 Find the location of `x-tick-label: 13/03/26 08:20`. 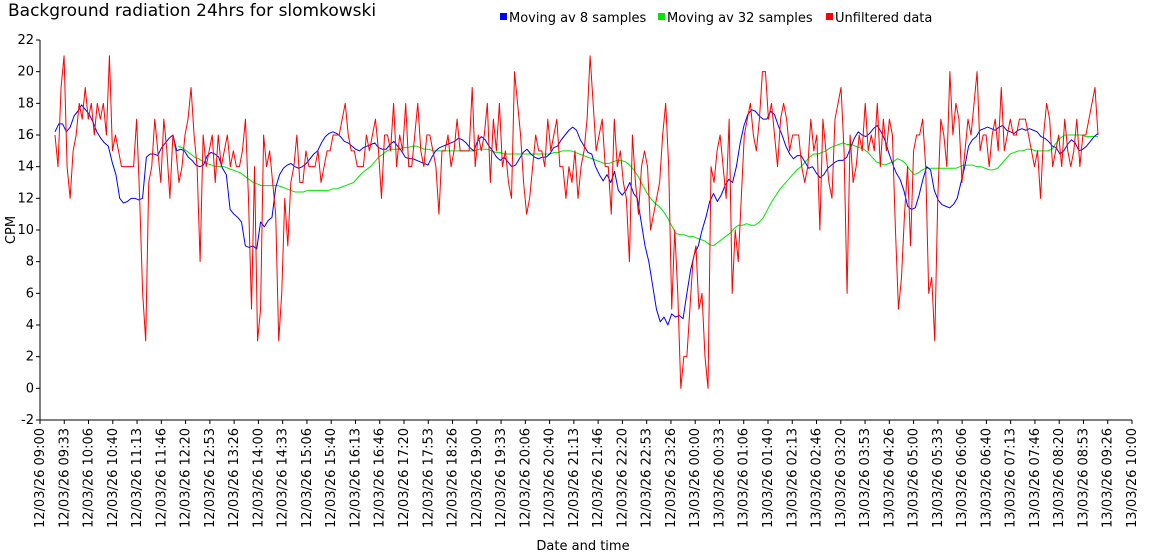

x-tick-label: 13/03/26 08:20 is located at coordinates (1059, 478).